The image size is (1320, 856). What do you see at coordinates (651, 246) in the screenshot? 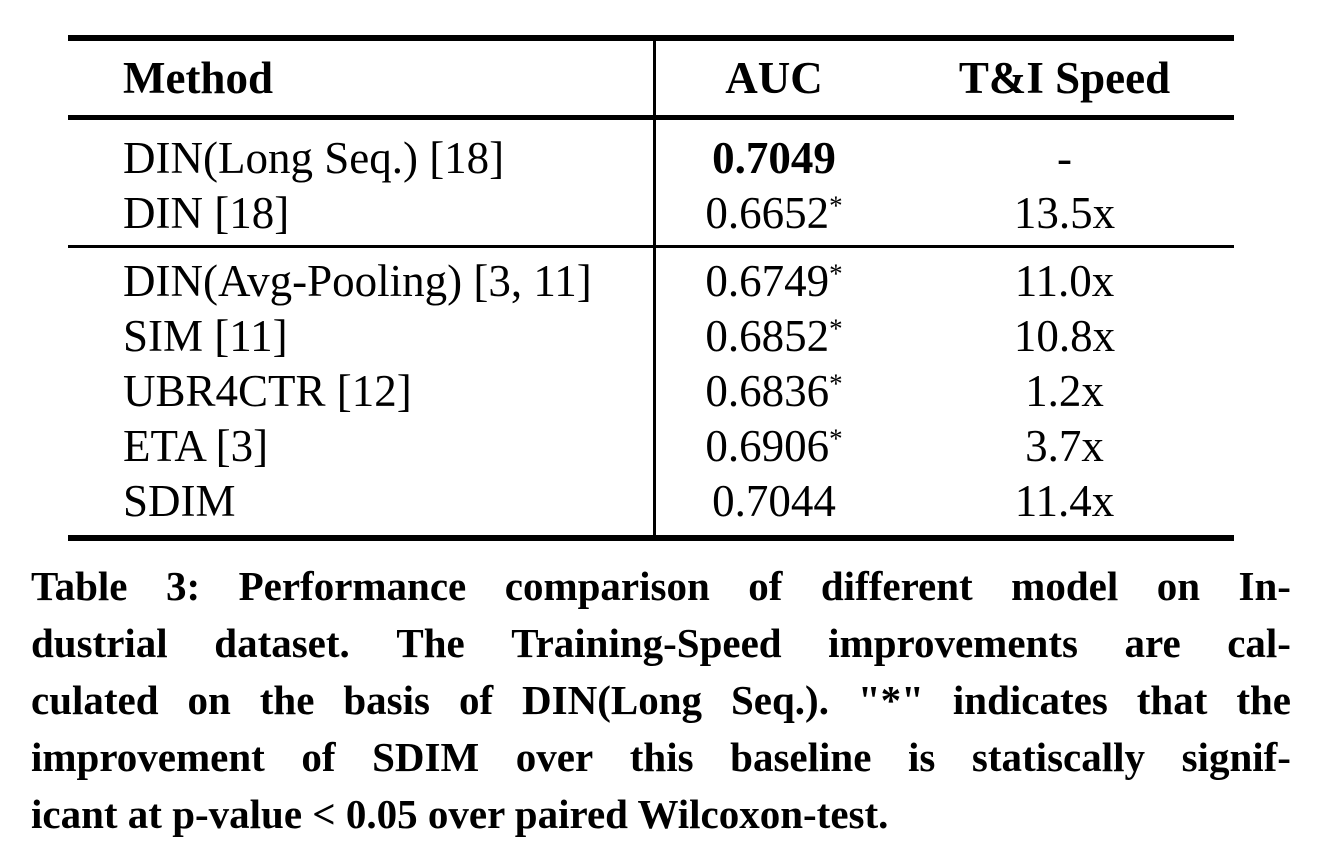
I see `table-mid-rule` at bounding box center [651, 246].